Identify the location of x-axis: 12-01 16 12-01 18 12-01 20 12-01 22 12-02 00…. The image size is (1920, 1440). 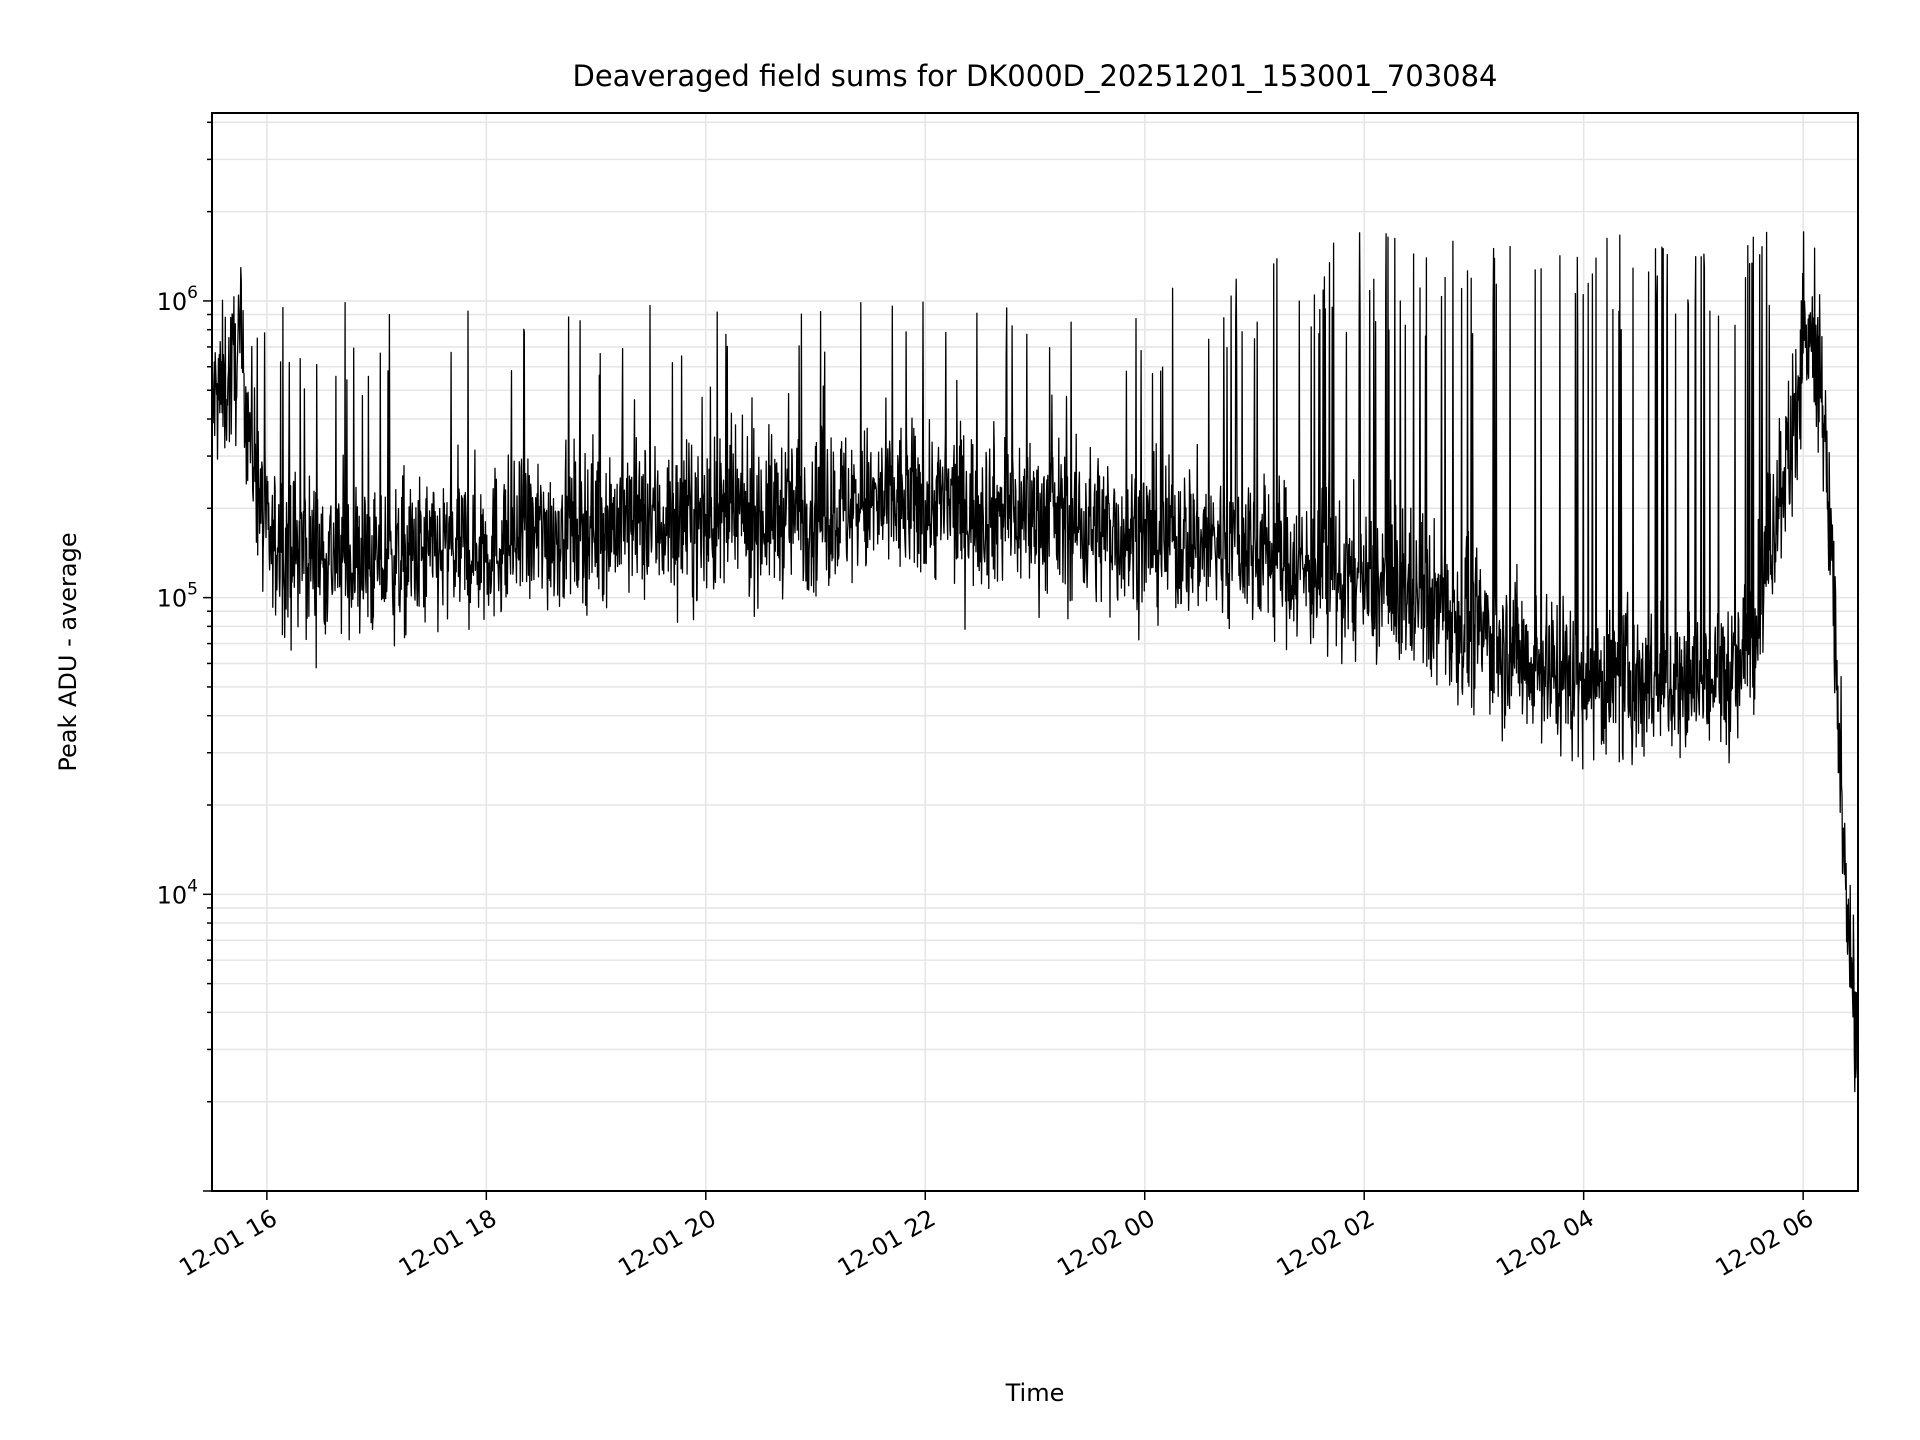
(996, 1236).